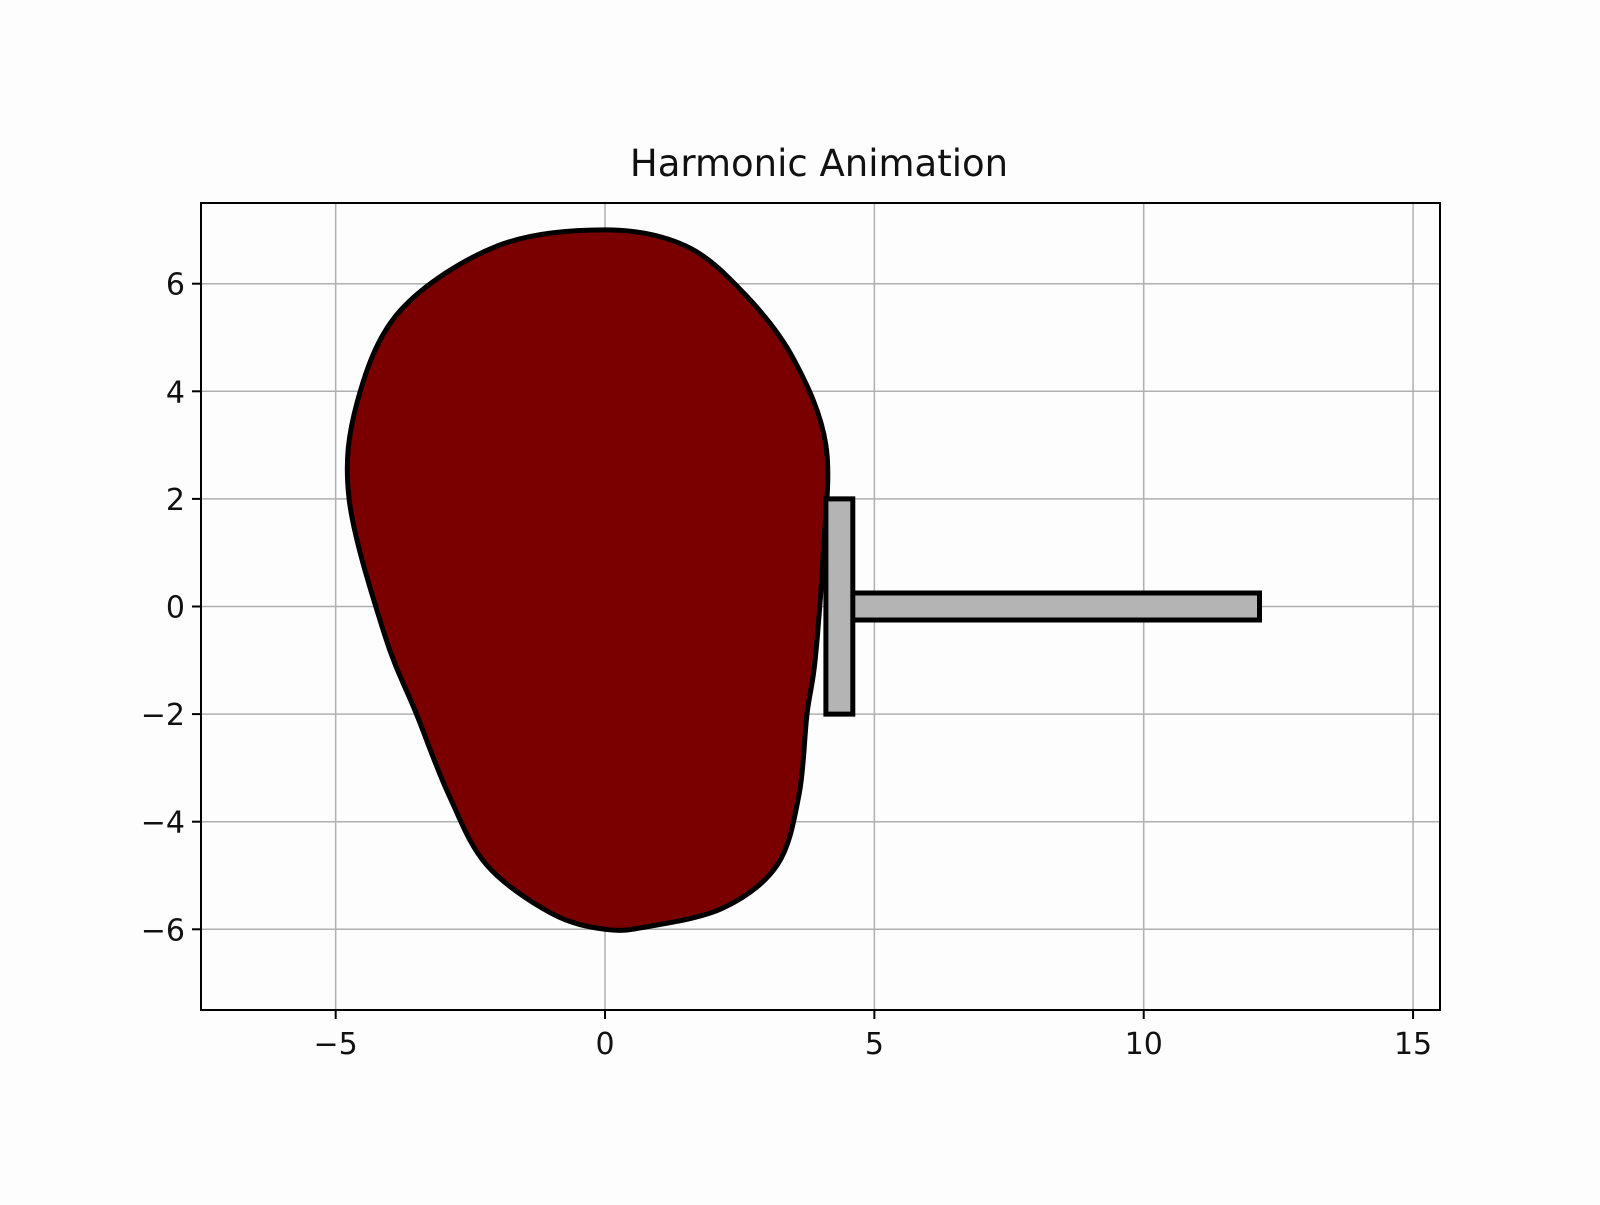 The height and width of the screenshot is (1205, 1600). I want to click on y-tick-label: 2, so click(175, 500).